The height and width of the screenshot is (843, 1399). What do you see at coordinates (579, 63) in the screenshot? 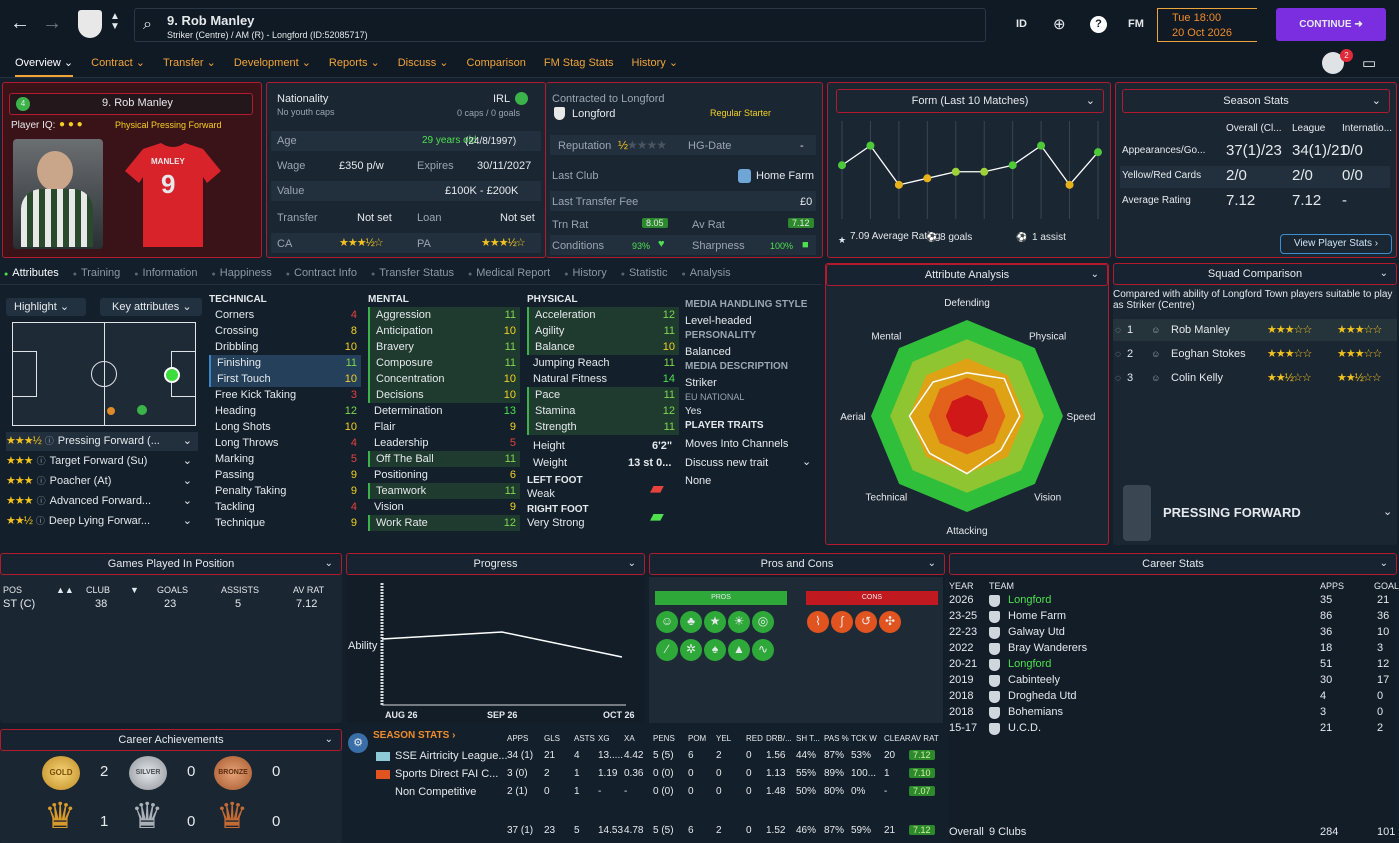
I see `nav-item-fm-stag-stats: FM Stag Stats` at bounding box center [579, 63].